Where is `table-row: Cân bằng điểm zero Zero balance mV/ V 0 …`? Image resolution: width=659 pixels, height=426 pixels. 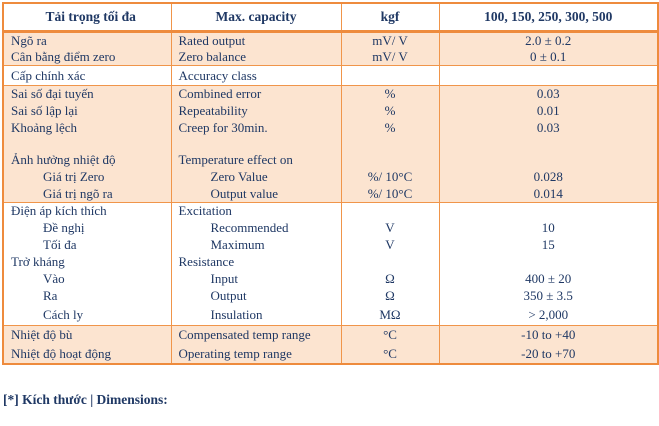
table-row: Cân bằng điểm zero Zero balance mV/ V 0 … is located at coordinates (330, 57).